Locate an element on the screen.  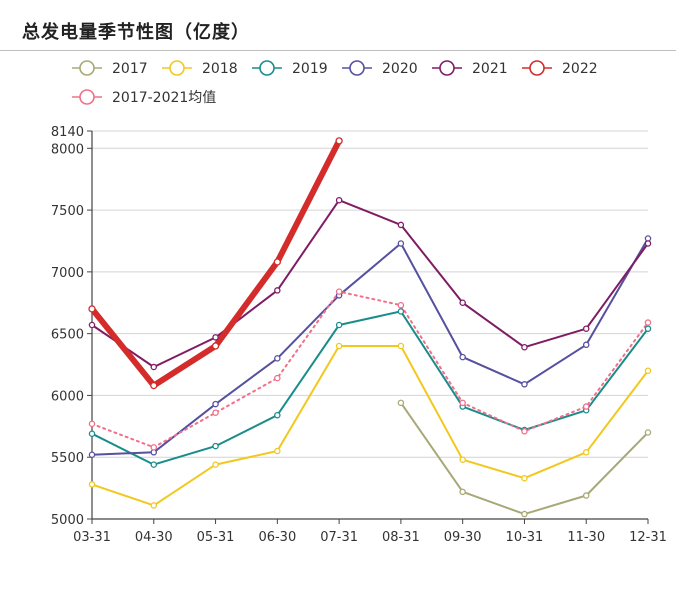
legend-item: 2021 is located at coordinates (470, 68).